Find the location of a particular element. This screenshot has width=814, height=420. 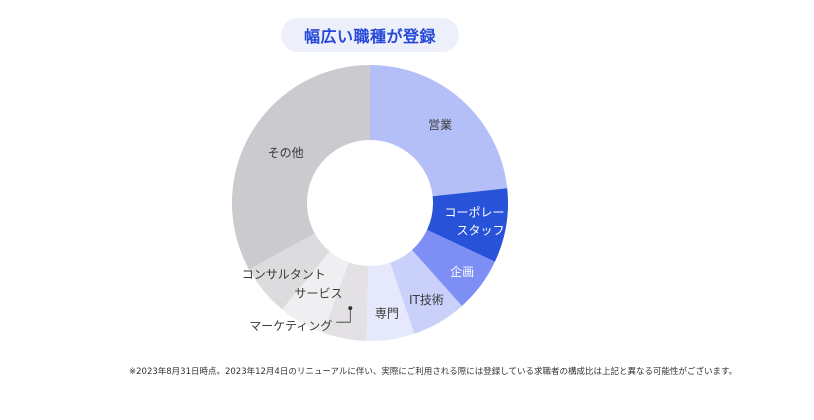

slice-label-line: 企画 is located at coordinates (462, 271).